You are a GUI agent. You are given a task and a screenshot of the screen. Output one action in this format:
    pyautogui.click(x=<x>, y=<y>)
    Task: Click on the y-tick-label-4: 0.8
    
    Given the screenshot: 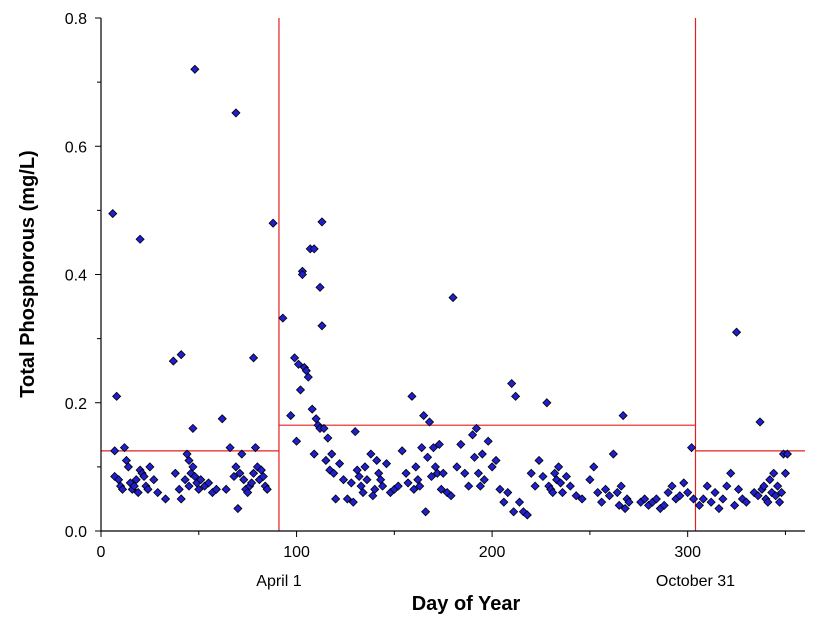 What is the action you would take?
    pyautogui.click(x=76, y=19)
    